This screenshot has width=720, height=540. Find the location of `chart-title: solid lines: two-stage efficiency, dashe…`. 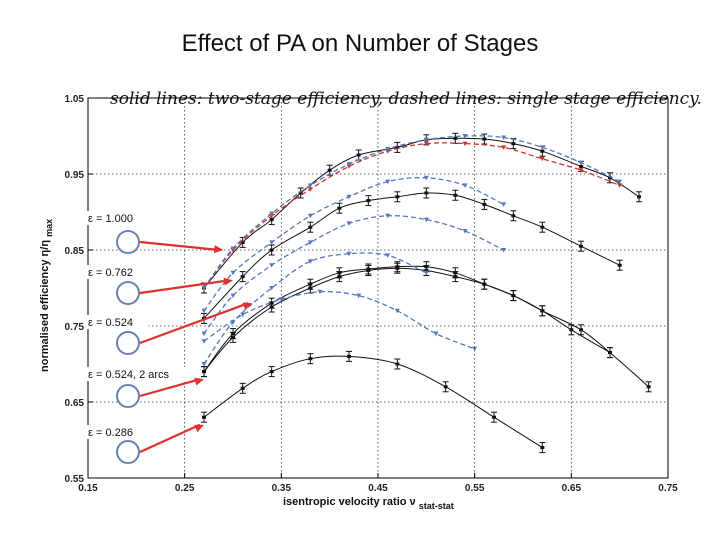

chart-title: solid lines: two-stage efficiency, dashe… is located at coordinates (406, 99).